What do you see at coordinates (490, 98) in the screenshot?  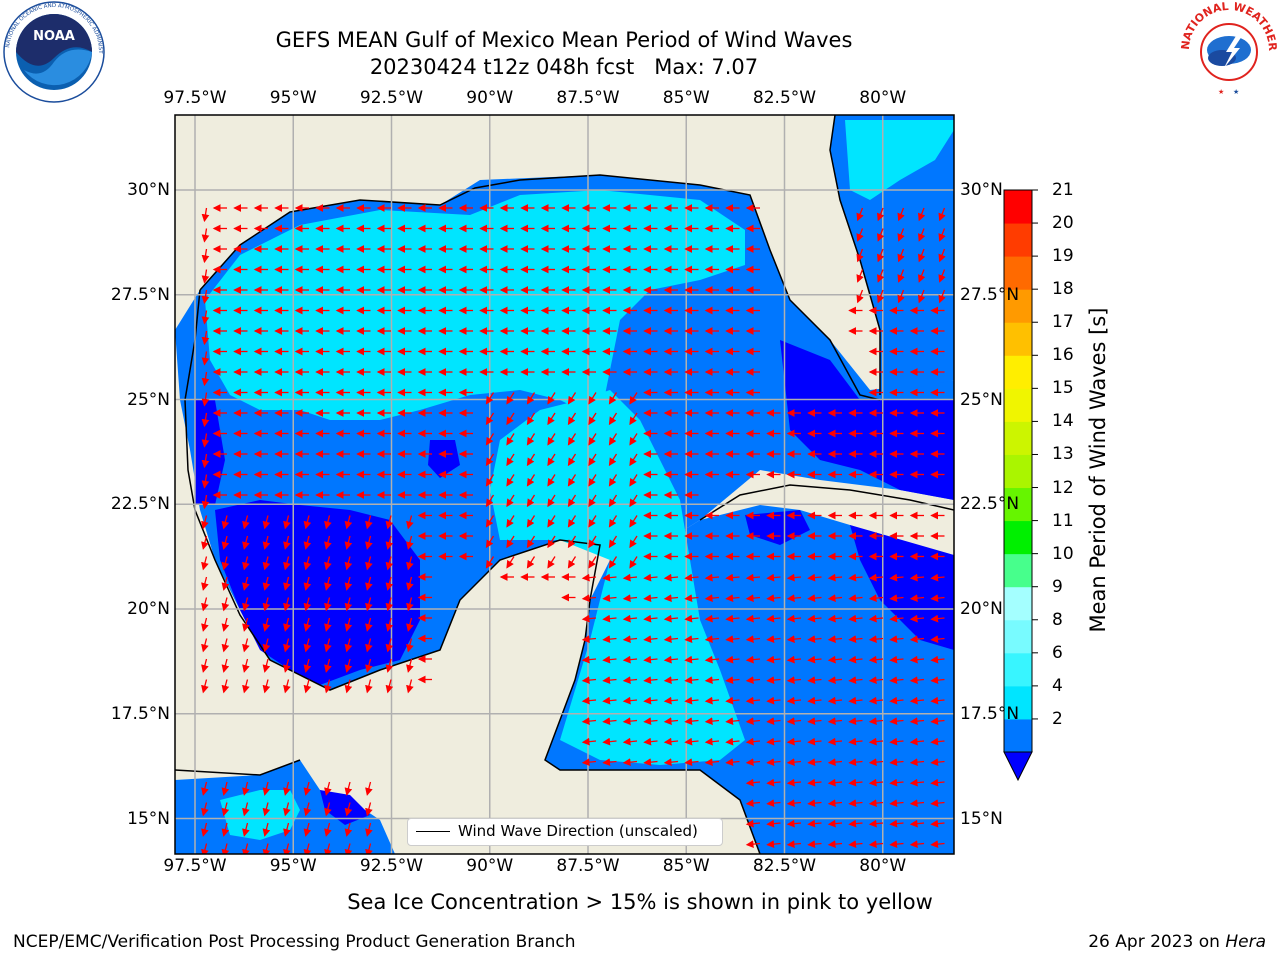 I see `x-tick-label-top: 90°W` at bounding box center [490, 98].